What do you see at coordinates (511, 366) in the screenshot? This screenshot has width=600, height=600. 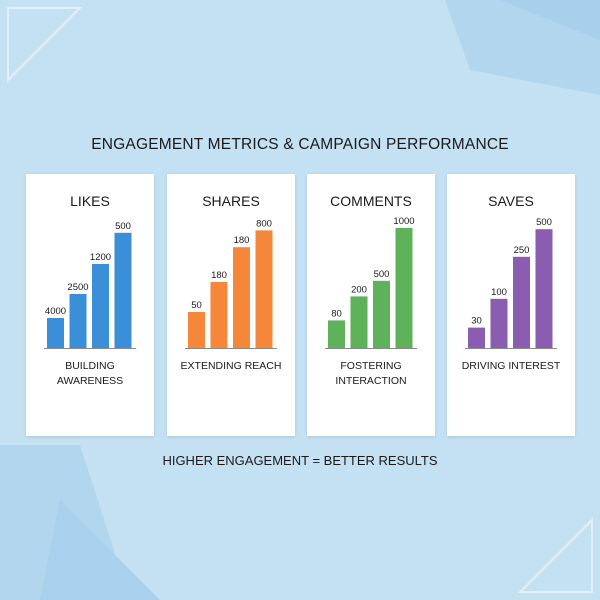 I see `chart-caption: DRIVING INTEREST` at bounding box center [511, 366].